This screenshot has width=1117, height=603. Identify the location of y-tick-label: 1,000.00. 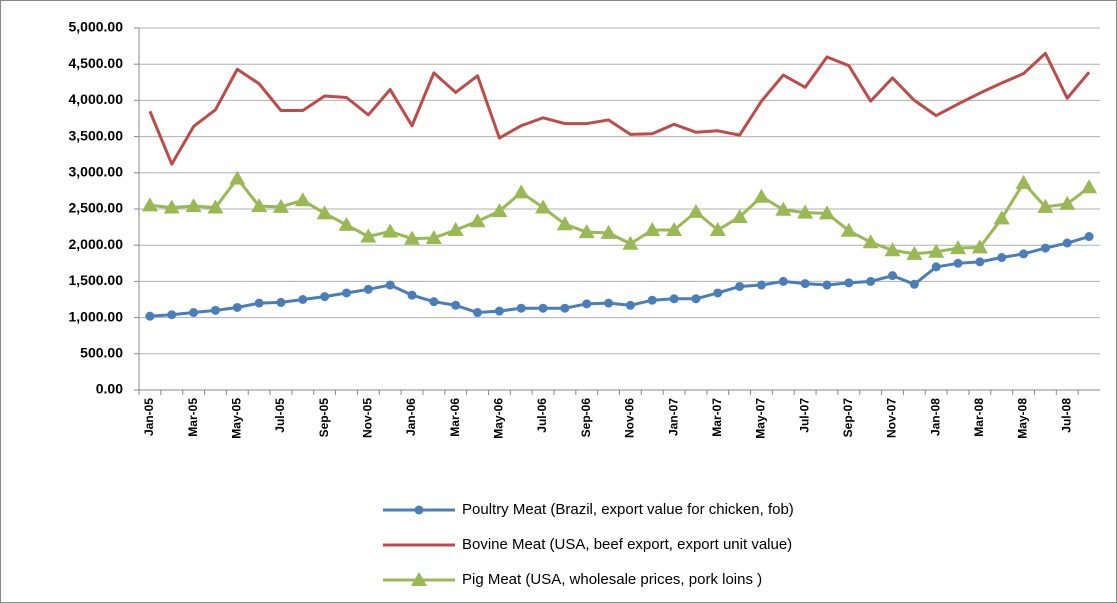
(96, 316).